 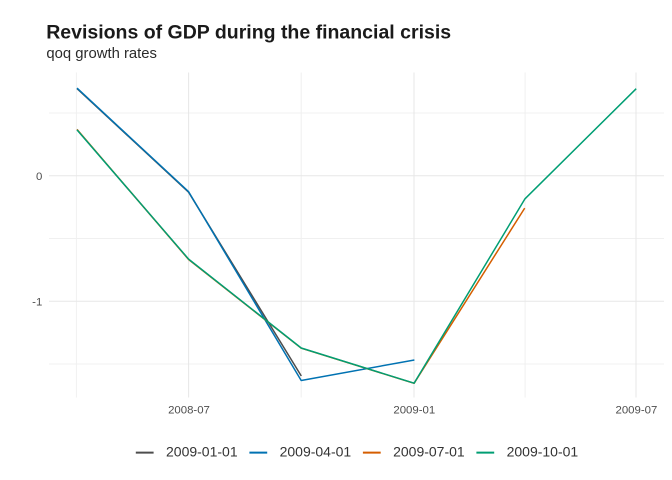 I want to click on svg-text: qoq growth rates, so click(x=101, y=54).